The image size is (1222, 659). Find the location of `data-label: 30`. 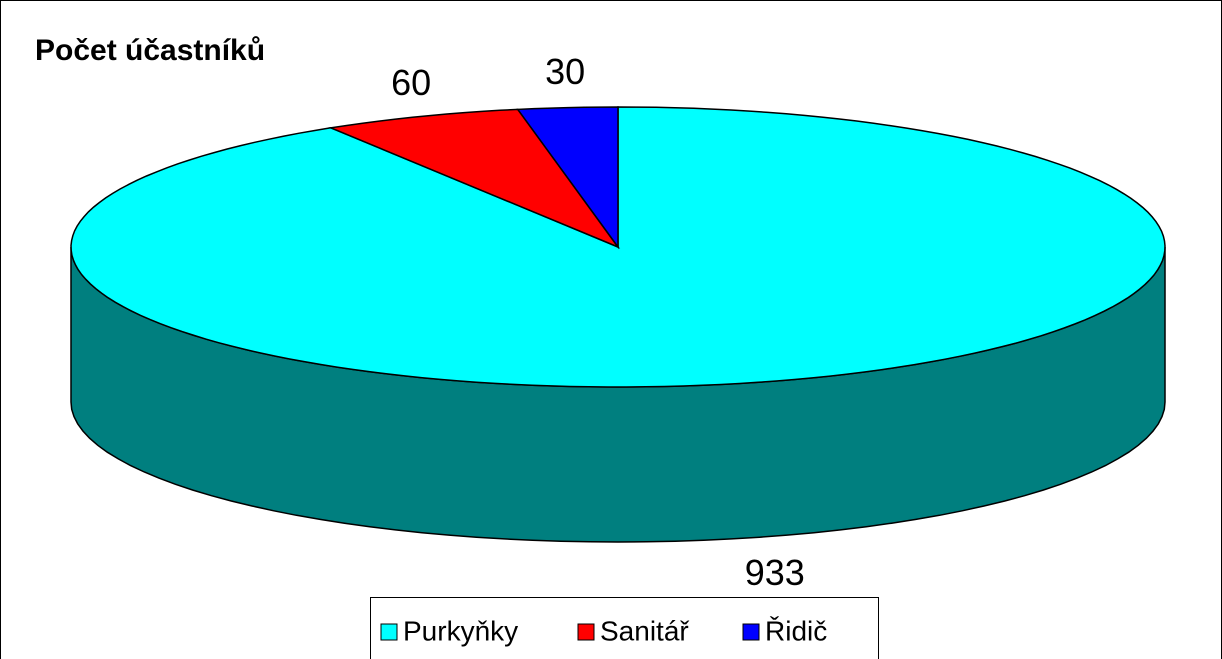

data-label: 30 is located at coordinates (565, 71).